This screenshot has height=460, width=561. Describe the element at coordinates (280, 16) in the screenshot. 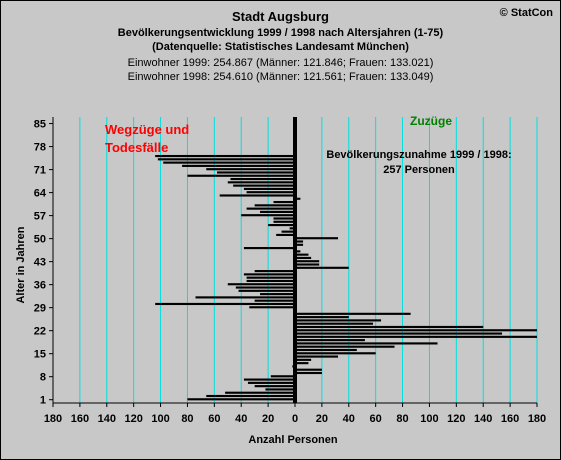

I see `chart-title: Stadt Augsburg` at that location.